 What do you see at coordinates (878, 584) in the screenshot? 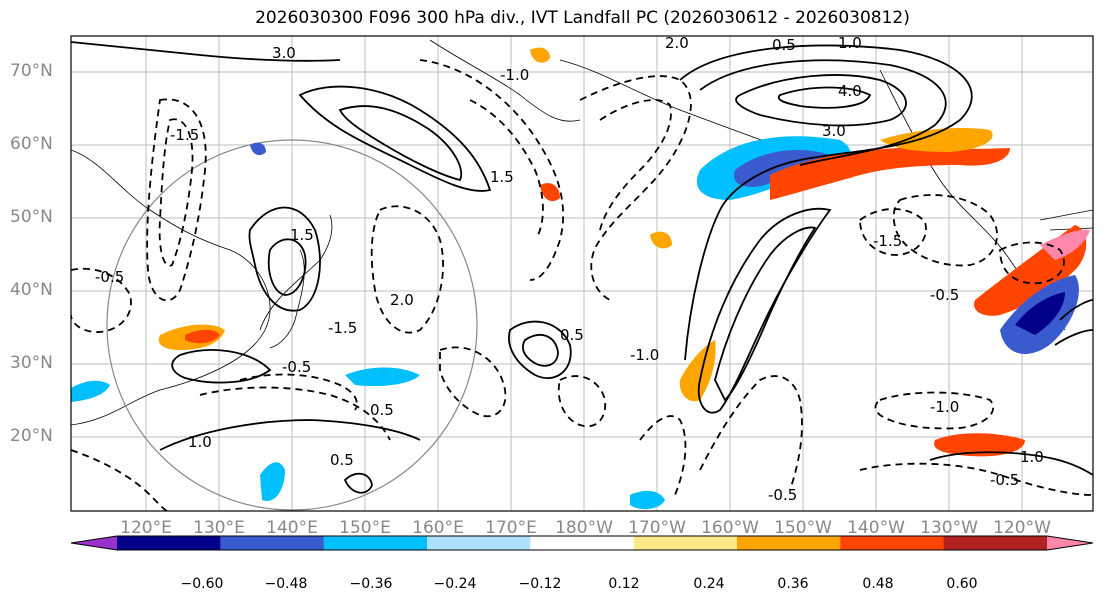
I see `colorbar-tick-label: 0.48` at bounding box center [878, 584].